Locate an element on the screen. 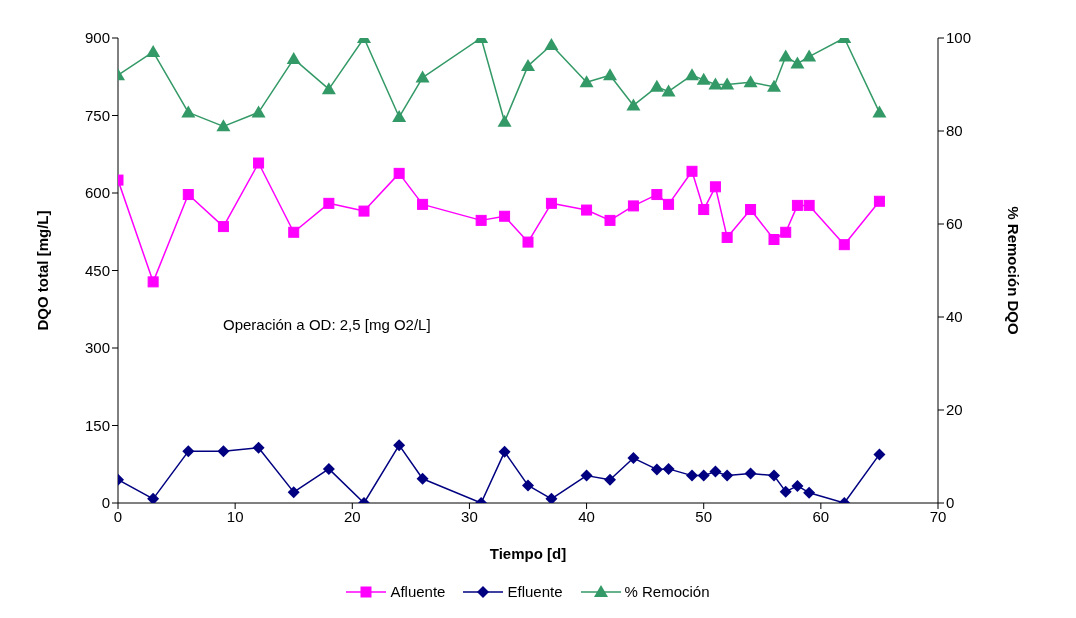 This screenshot has height=618, width=1076. legend-label: Efluente is located at coordinates (535, 591).